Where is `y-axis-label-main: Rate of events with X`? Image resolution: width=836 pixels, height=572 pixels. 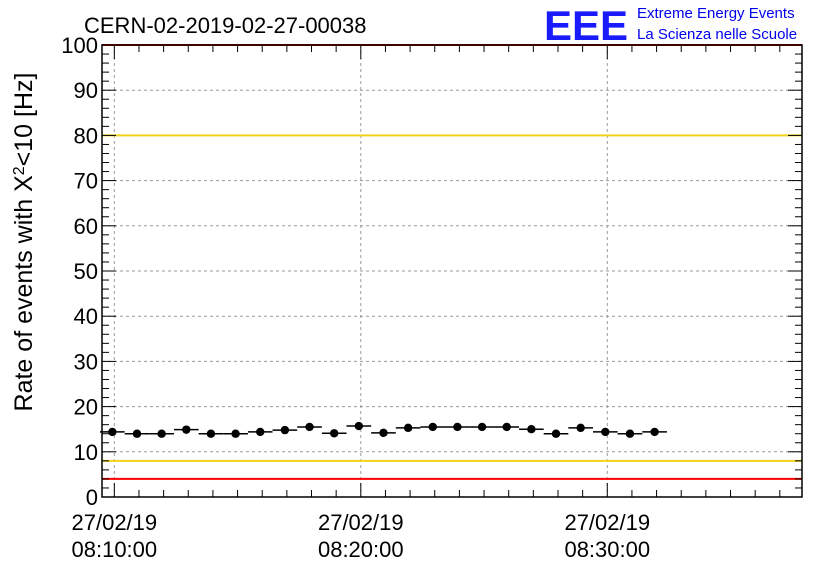 y-axis-label-main: Rate of events with X is located at coordinates (24, 293).